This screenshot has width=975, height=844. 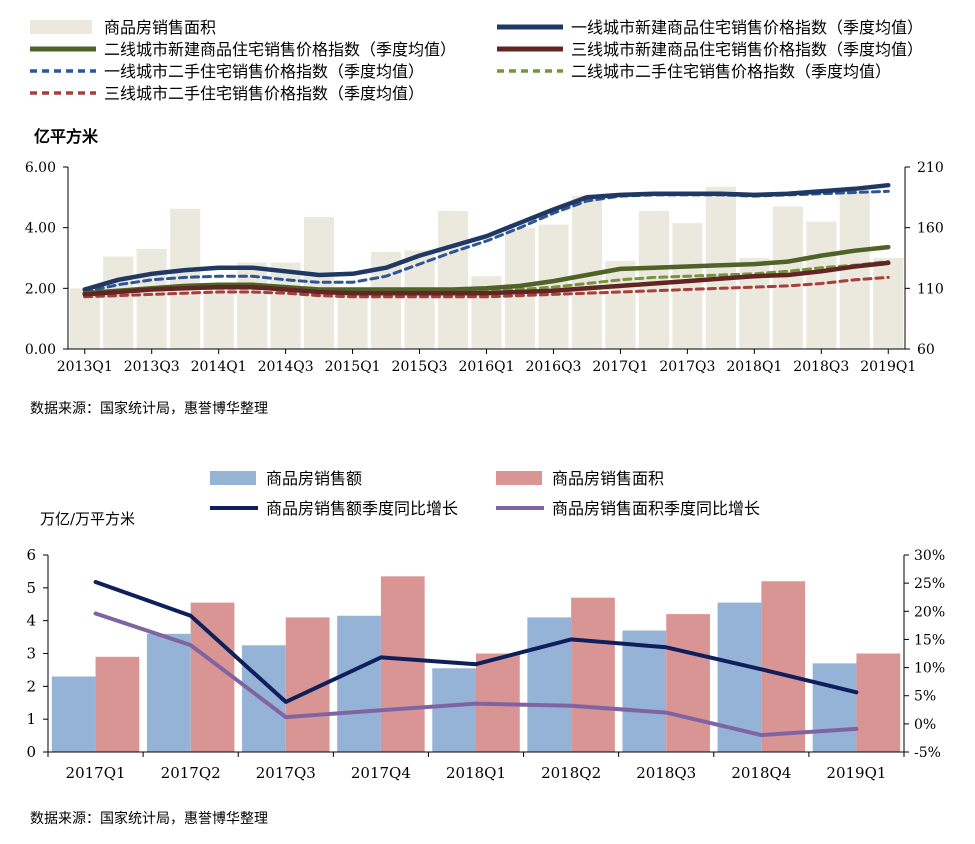 What do you see at coordinates (553, 367) in the screenshot?
I see `x-tick-label: 2016Q3` at bounding box center [553, 367].